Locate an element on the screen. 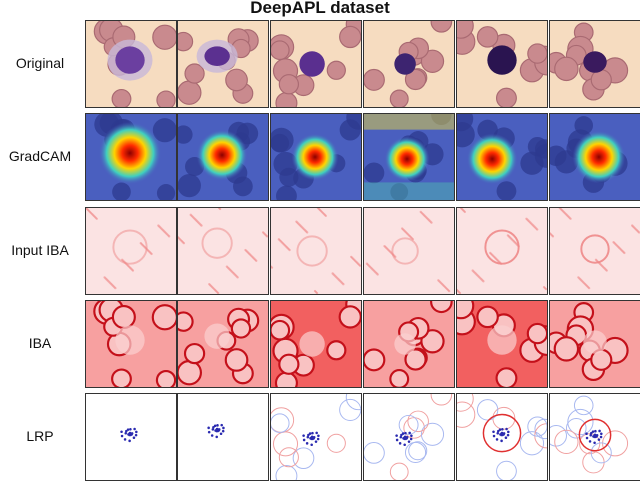  row-label-lrp: LRP is located at coordinates (40, 436).